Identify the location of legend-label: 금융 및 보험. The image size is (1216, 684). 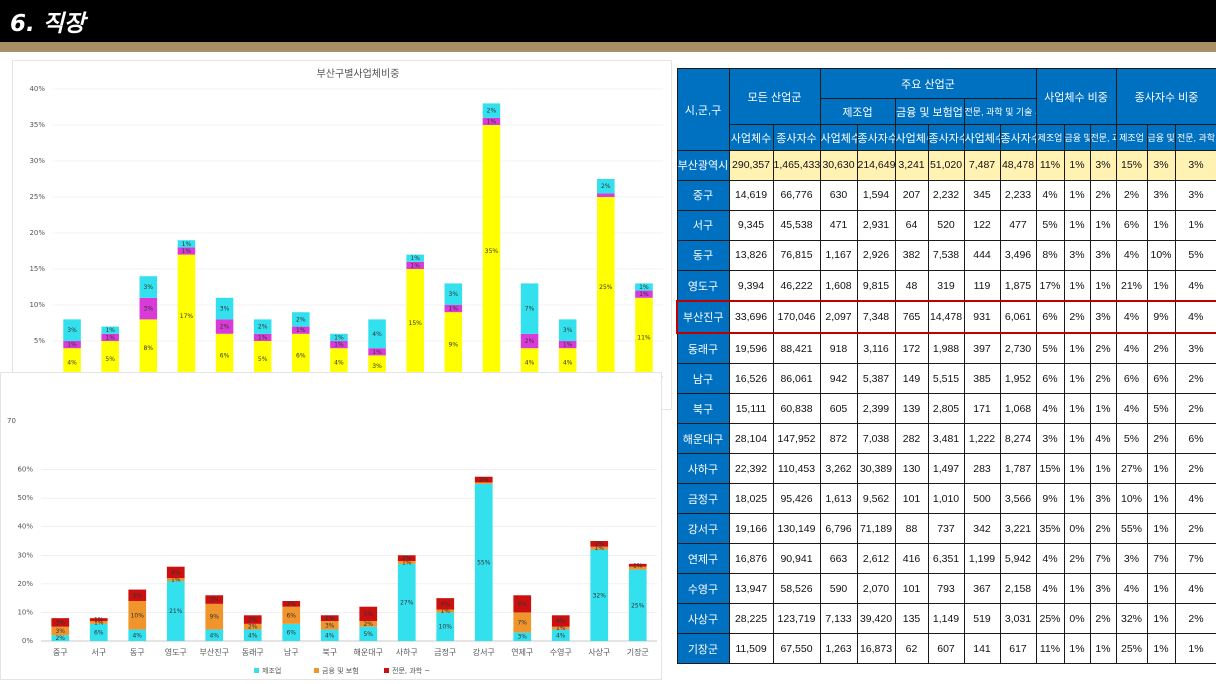
(340, 671).